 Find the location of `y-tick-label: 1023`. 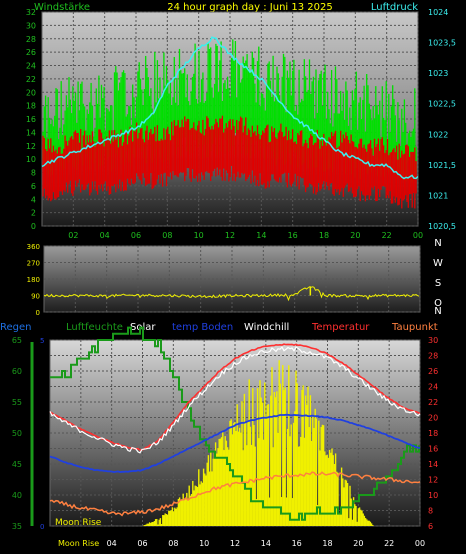

y-tick-label: 1023 is located at coordinates (438, 73).